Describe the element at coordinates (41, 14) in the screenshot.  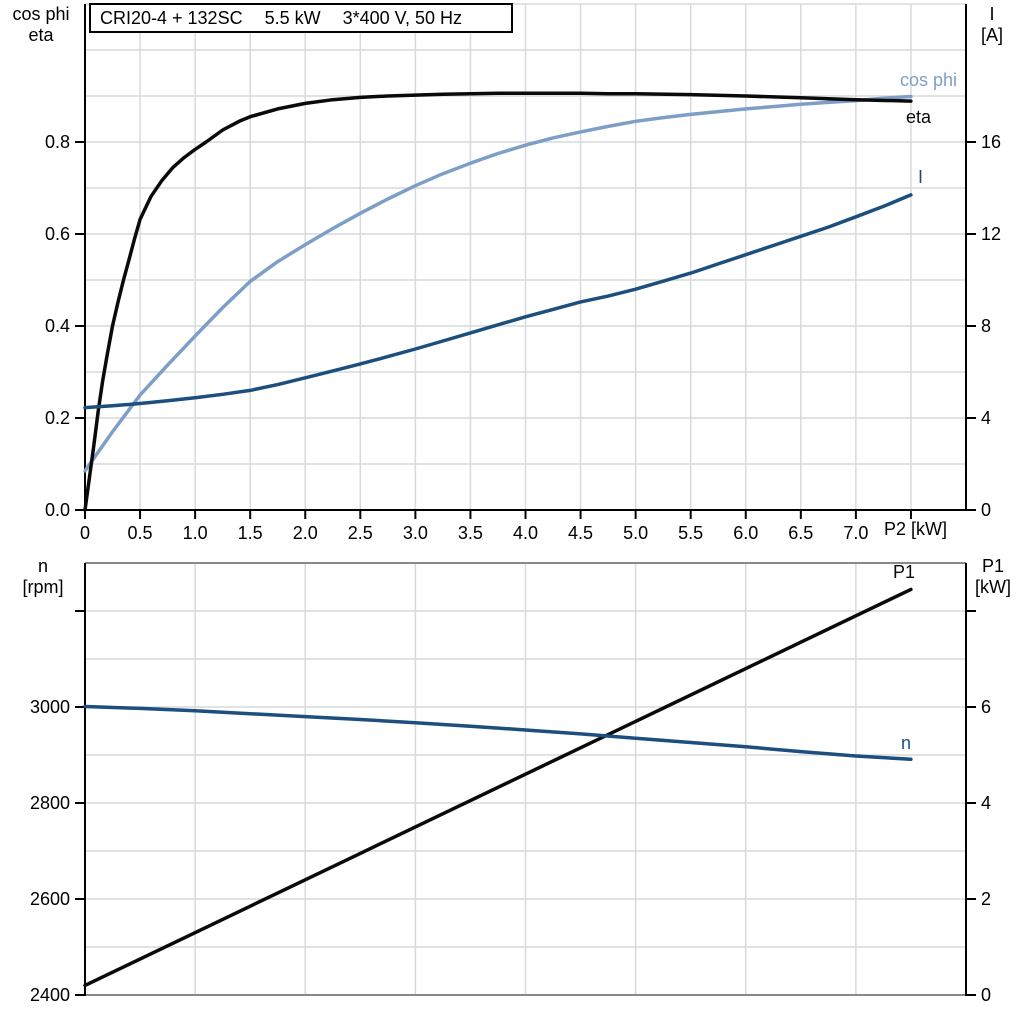
I see `axis-title-cos-phi: cos phi` at that location.